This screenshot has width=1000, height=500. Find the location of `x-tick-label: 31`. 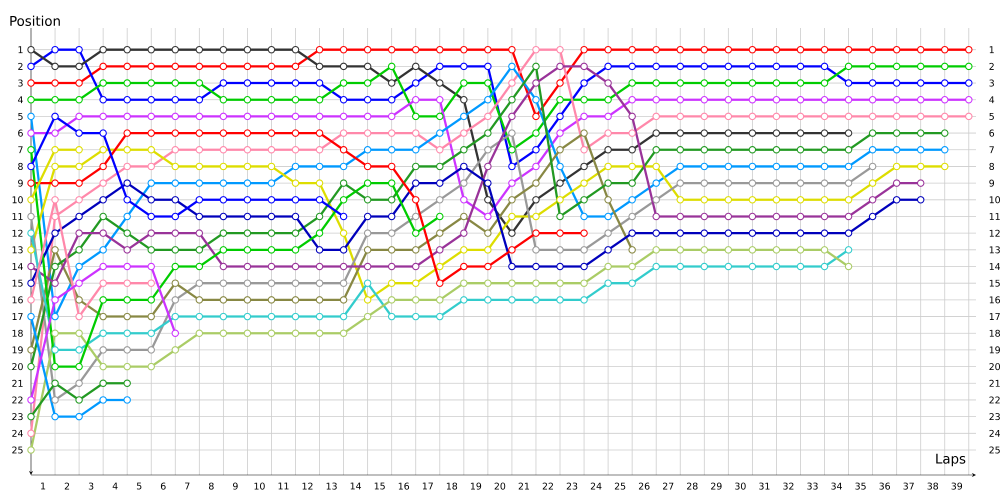

x-tick-label: 31 is located at coordinates (764, 486).